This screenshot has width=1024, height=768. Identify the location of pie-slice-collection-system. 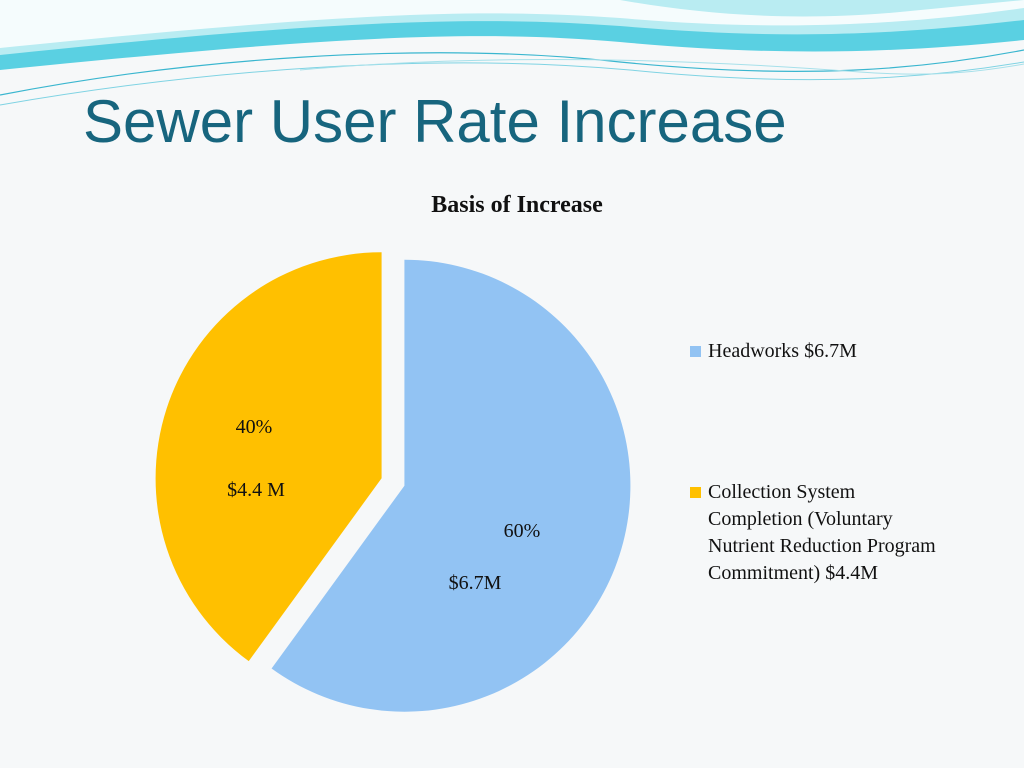
(268, 457).